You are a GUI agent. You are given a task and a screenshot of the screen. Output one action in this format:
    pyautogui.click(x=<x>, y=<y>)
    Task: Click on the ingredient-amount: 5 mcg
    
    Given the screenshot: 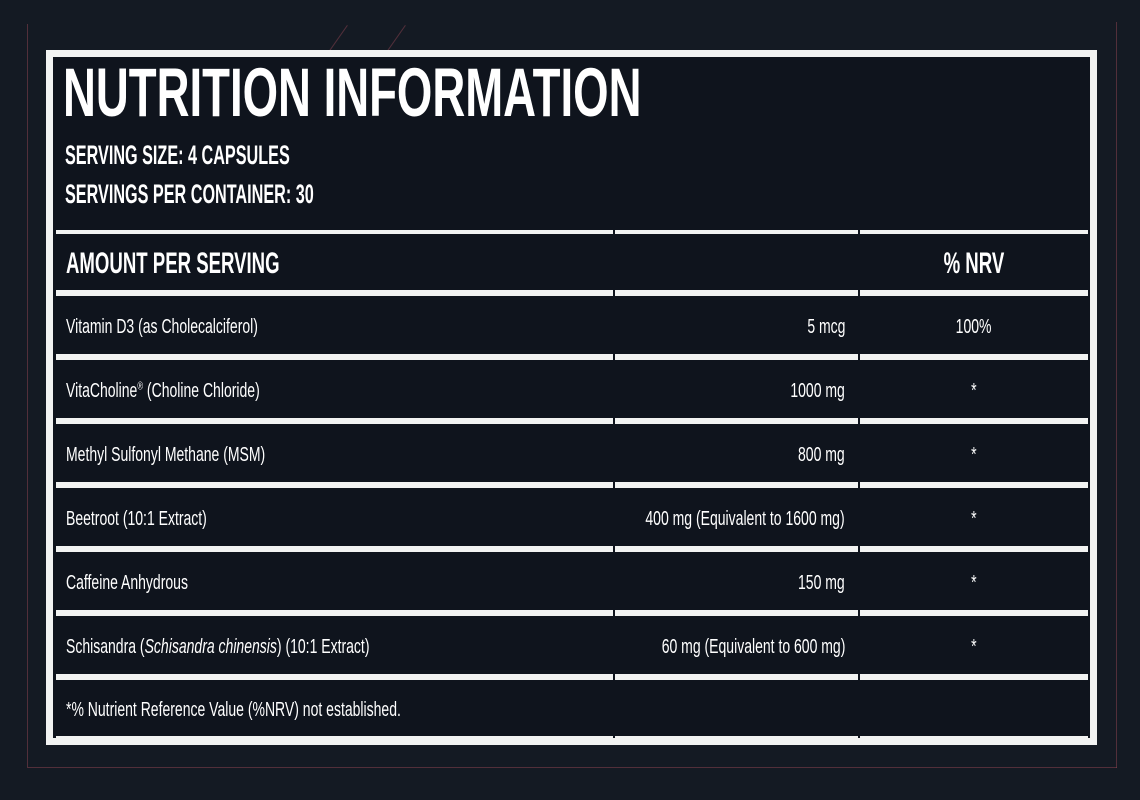 What is the action you would take?
    pyautogui.click(x=825, y=326)
    